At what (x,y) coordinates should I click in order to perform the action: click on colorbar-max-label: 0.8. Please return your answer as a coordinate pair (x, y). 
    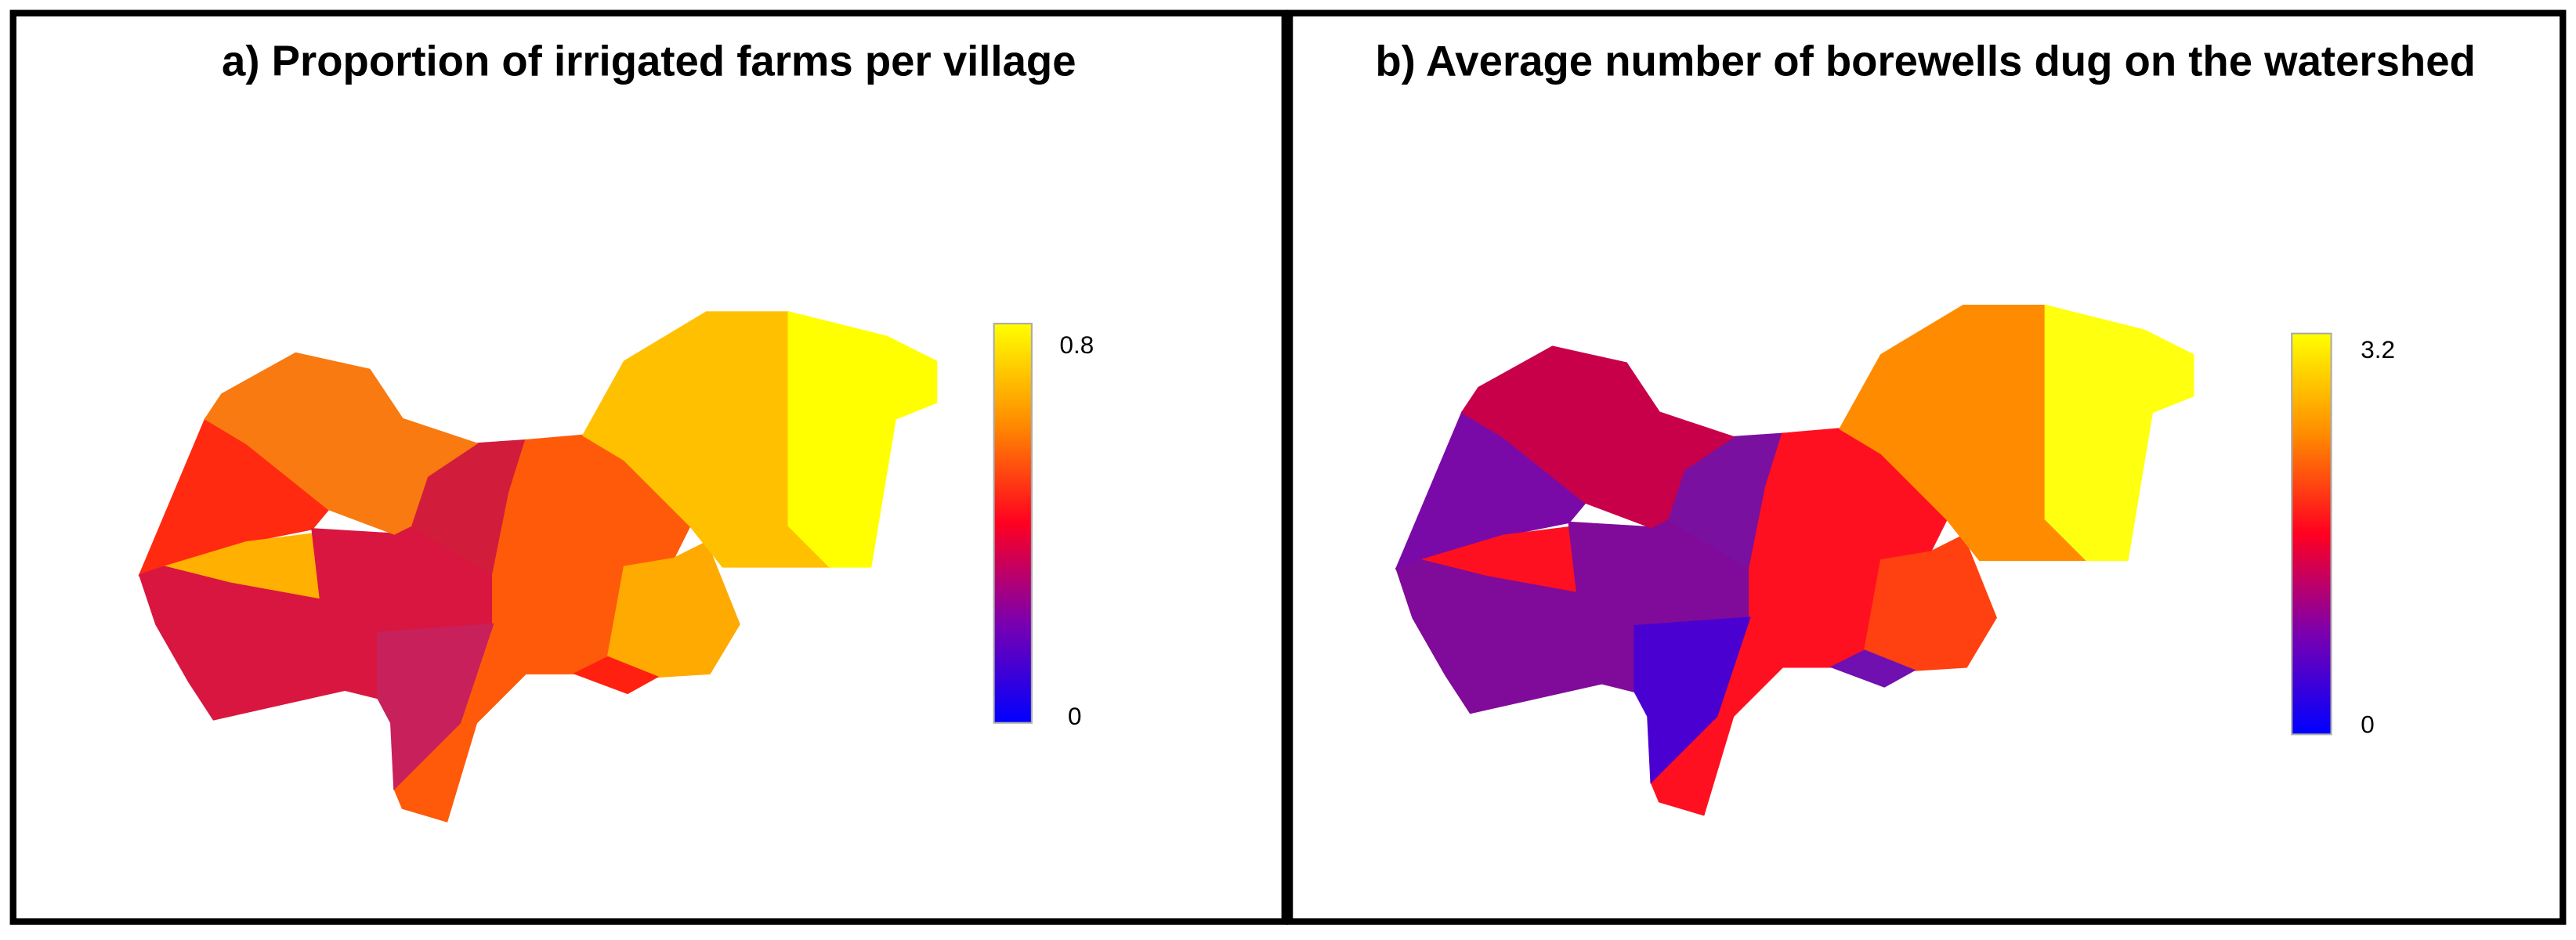
    Looking at the image, I should click on (1077, 345).